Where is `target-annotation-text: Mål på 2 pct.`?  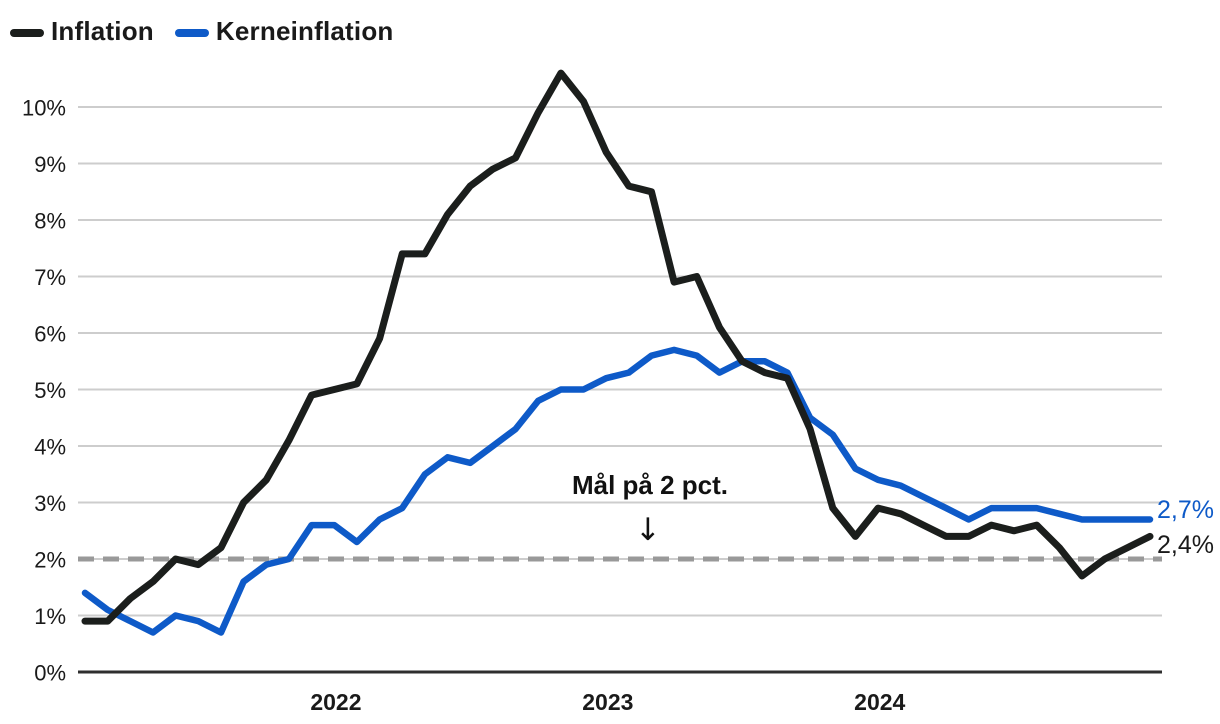 target-annotation-text: Mål på 2 pct. is located at coordinates (650, 485).